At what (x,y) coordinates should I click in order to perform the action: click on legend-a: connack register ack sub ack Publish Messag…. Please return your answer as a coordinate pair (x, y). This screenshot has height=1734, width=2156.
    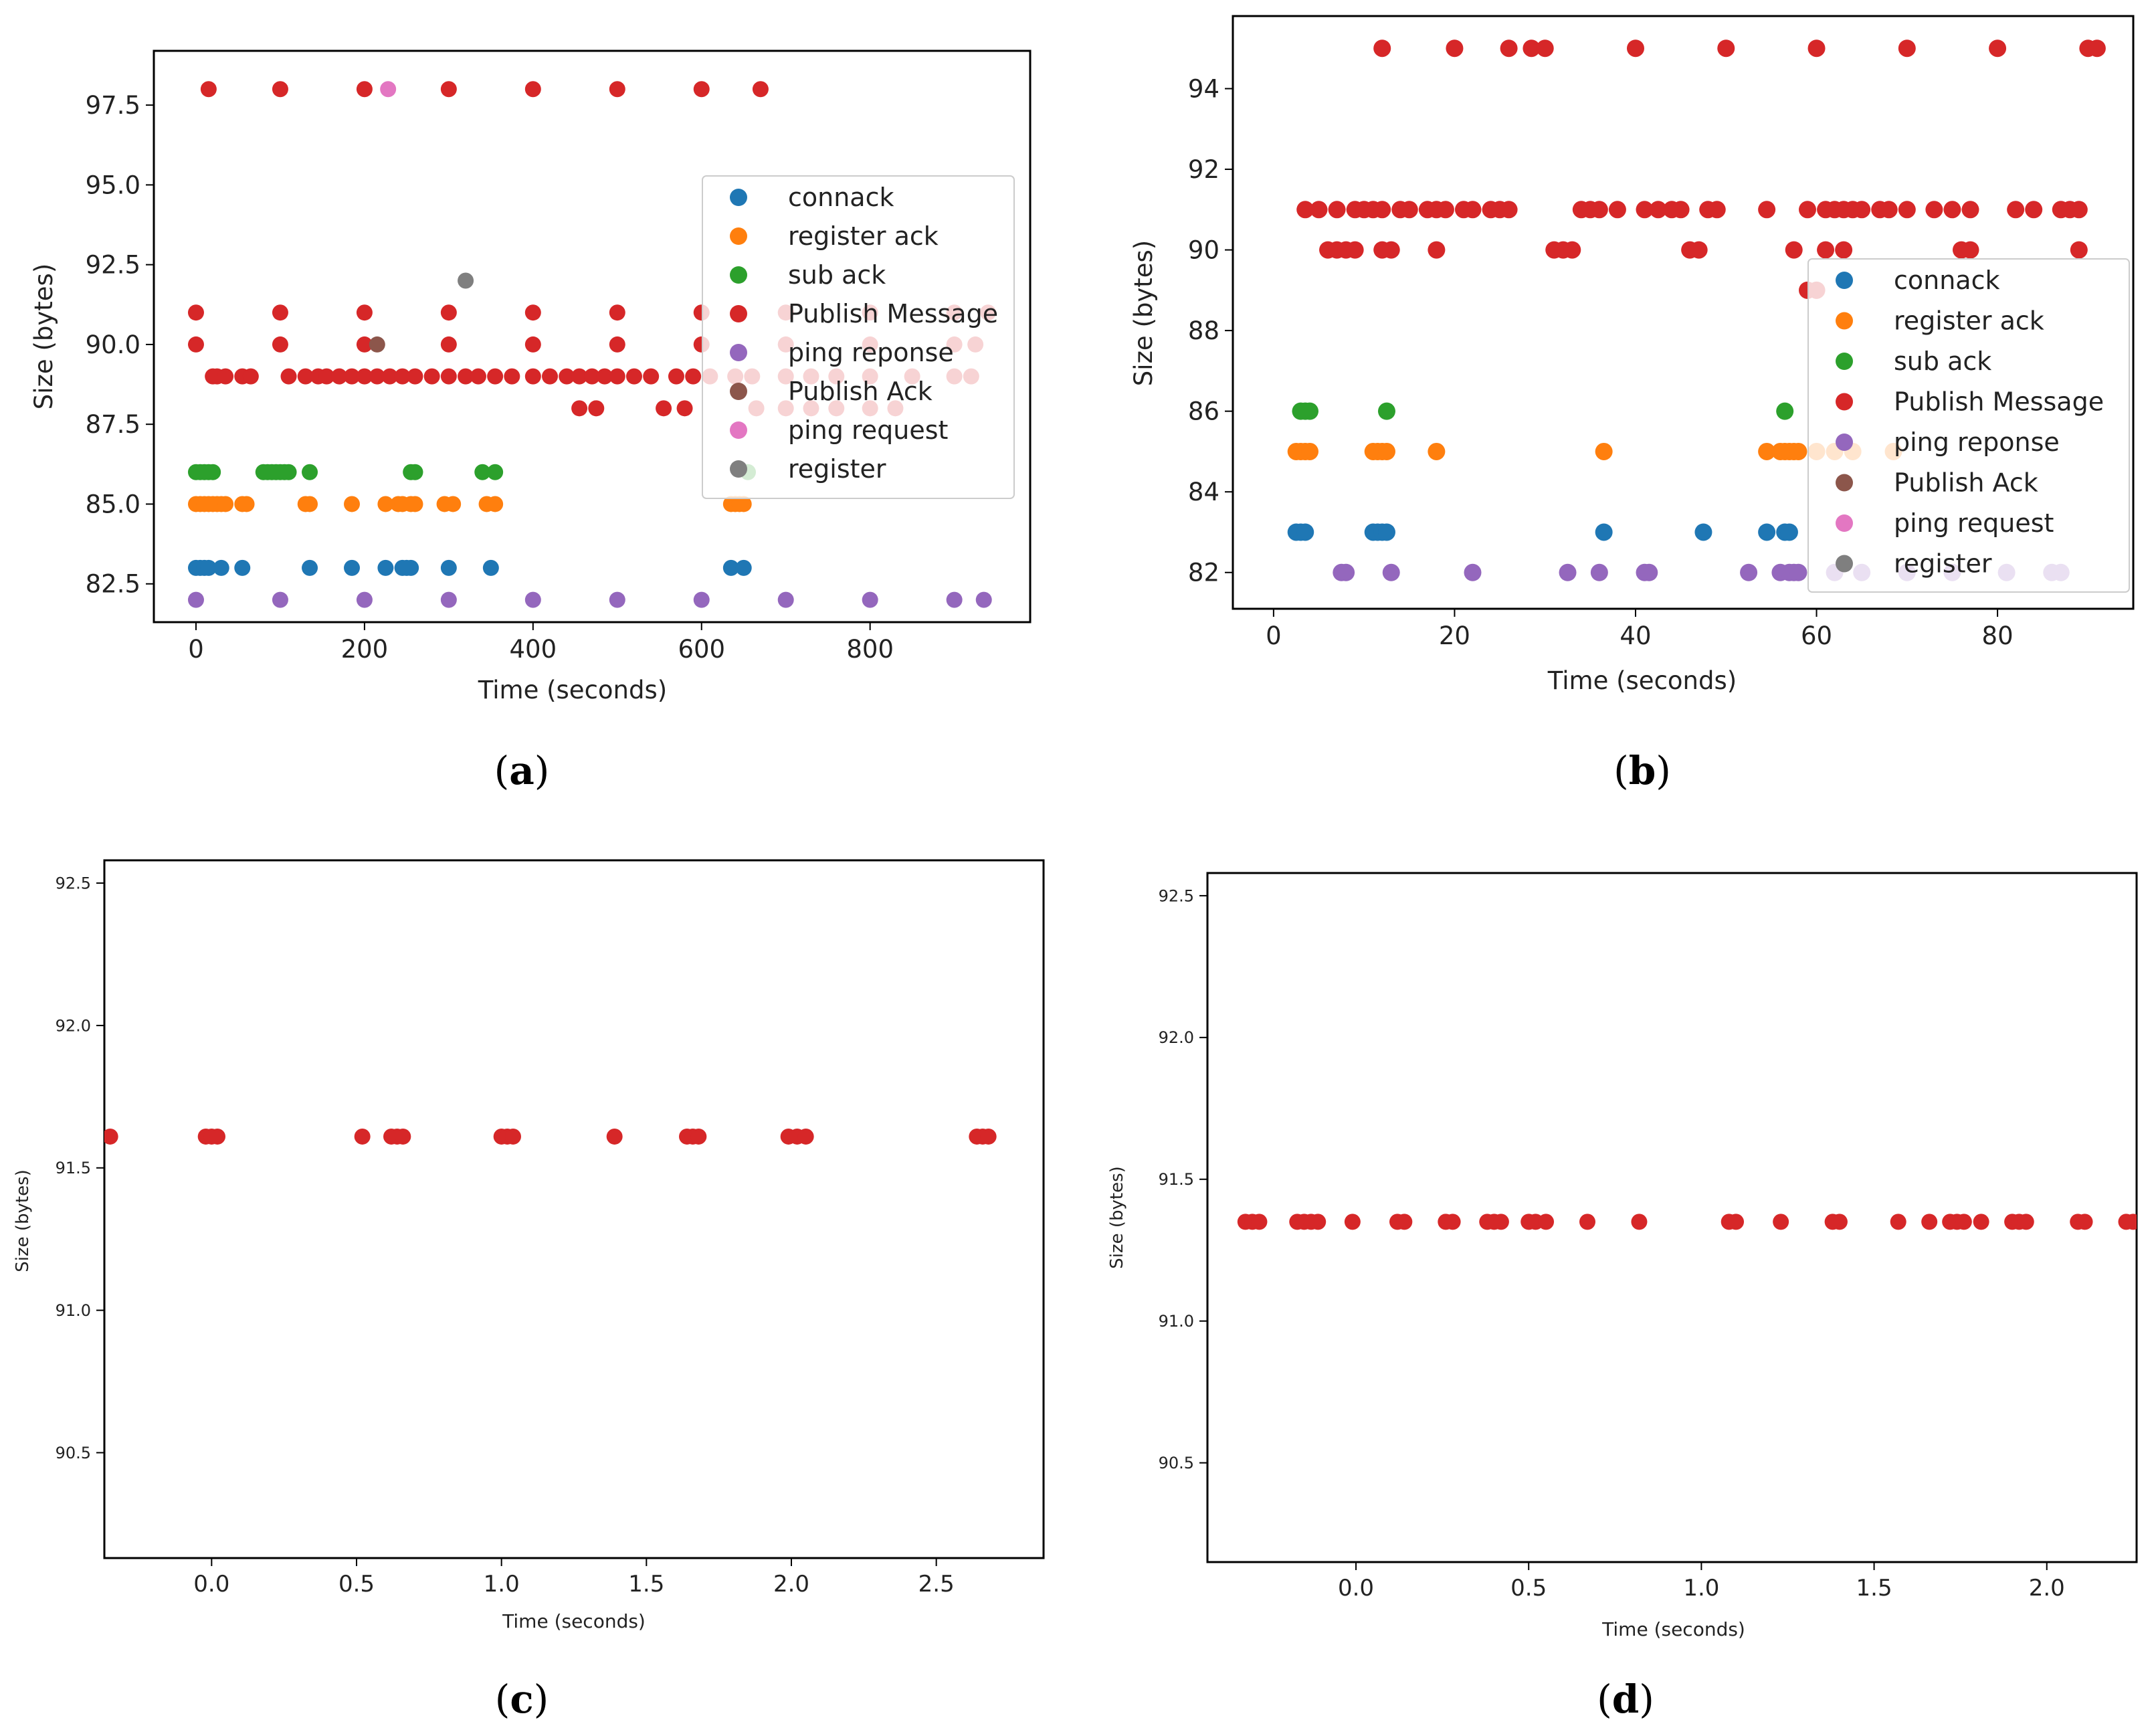
    Looking at the image, I should click on (858, 337).